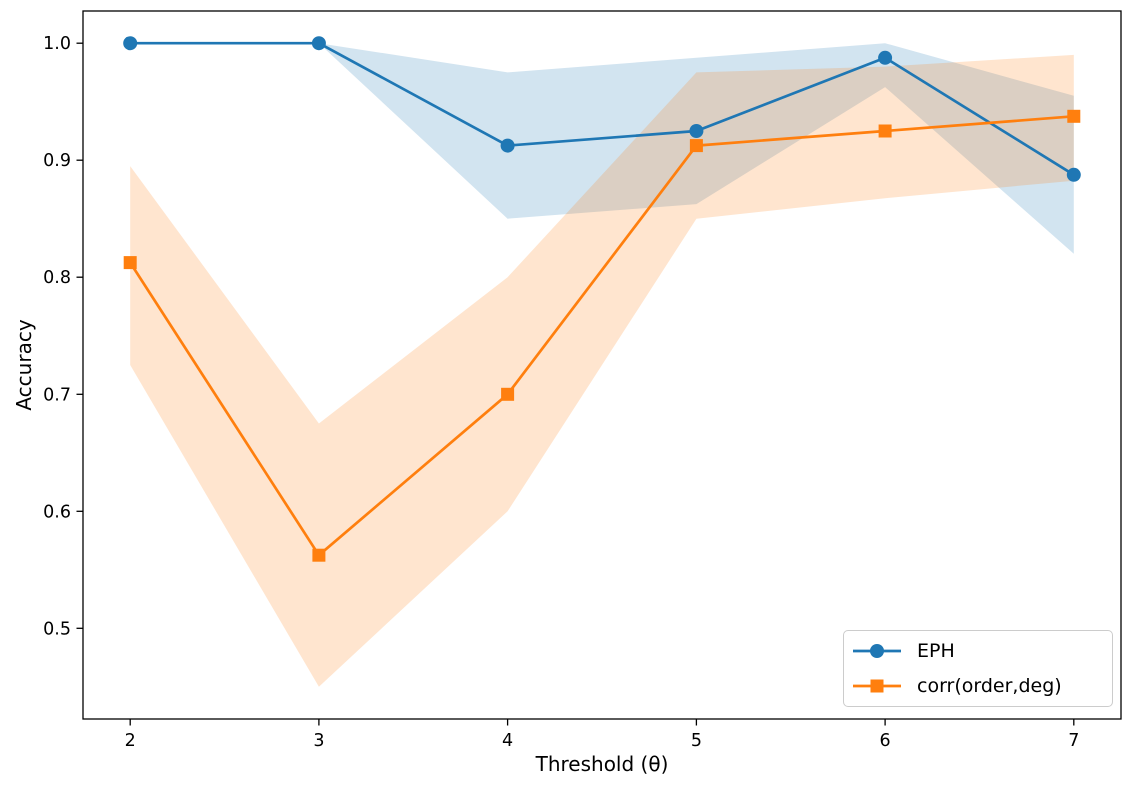 This screenshot has height=790, width=1133. I want to click on legend-label: EPH, so click(936, 651).